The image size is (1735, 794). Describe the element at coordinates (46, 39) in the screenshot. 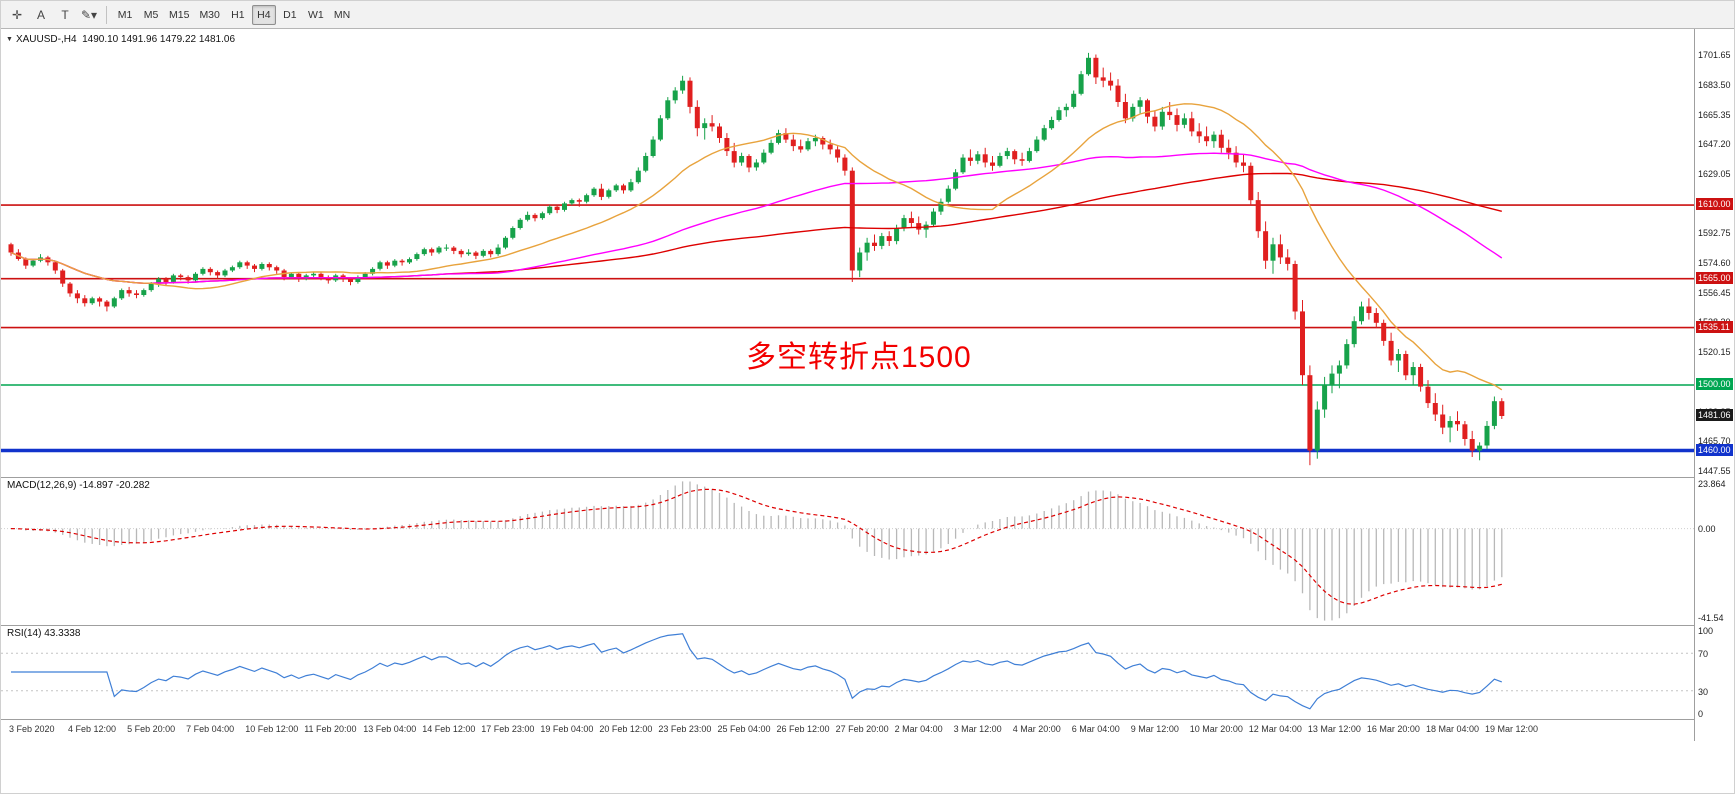

I see `symbol-timeframe-label: XAUUSD-,H4` at that location.